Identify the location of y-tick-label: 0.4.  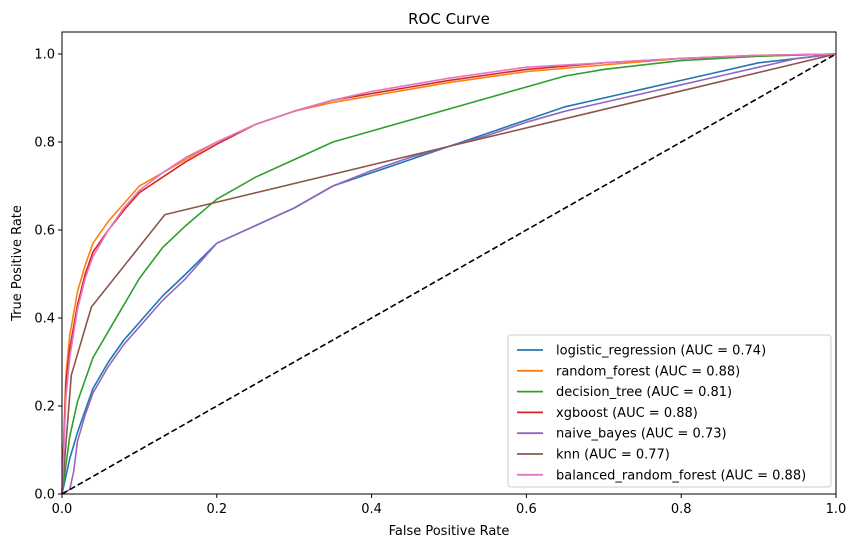
(44, 319).